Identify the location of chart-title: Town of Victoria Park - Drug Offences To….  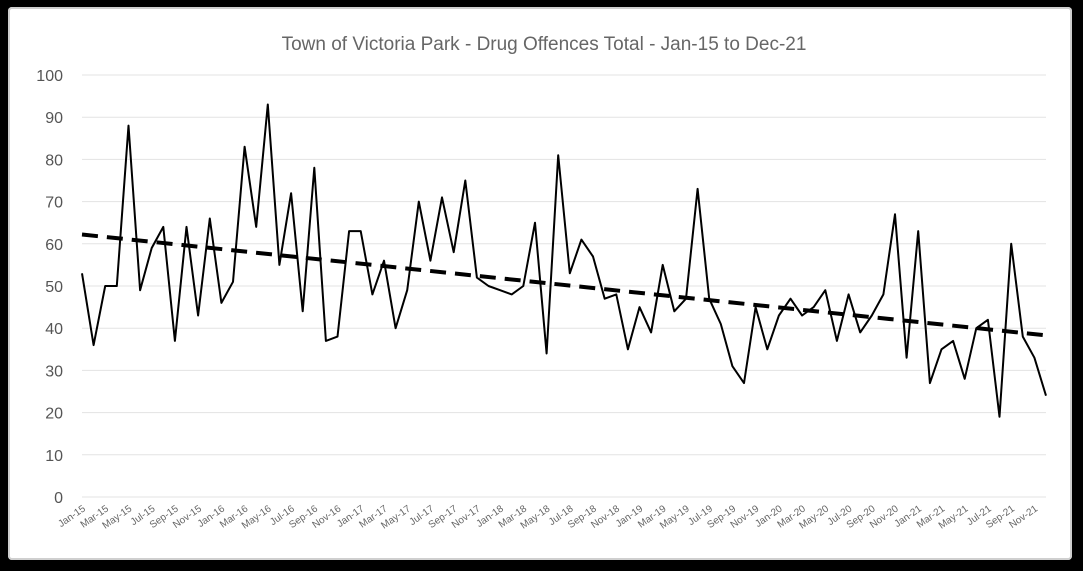
(544, 44).